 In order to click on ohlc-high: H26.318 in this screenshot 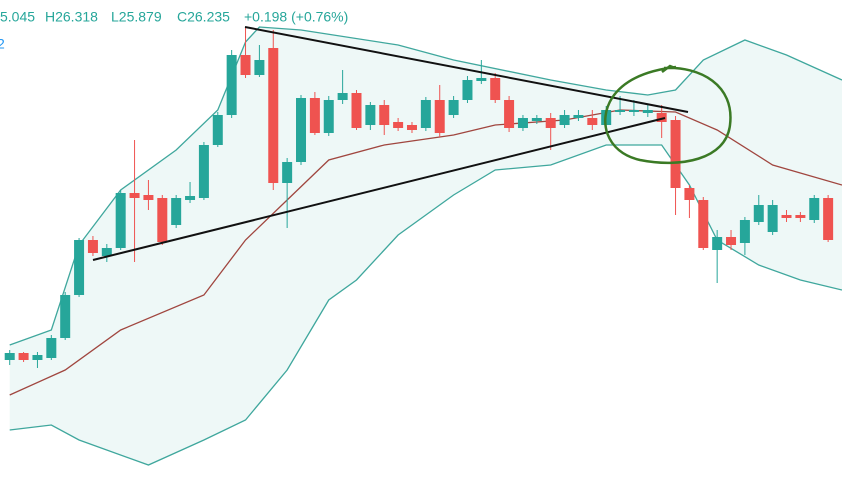, I will do `click(71, 17)`.